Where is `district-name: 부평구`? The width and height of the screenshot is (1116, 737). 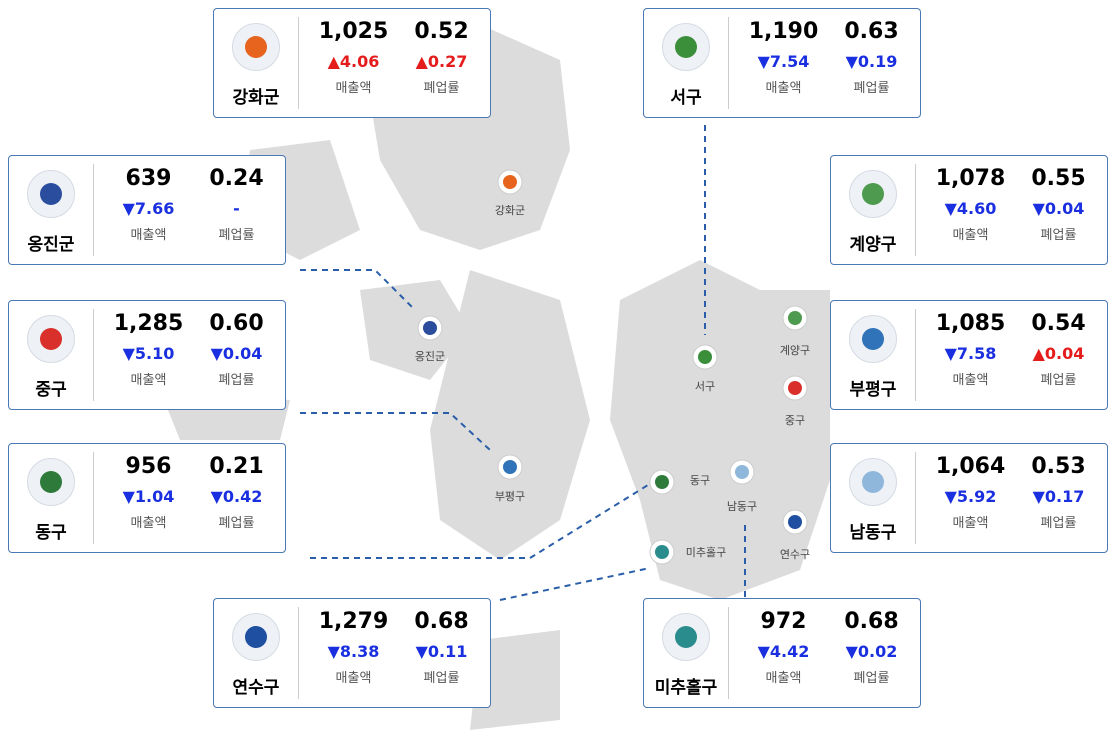
district-name: 부평구 is located at coordinates (873, 390).